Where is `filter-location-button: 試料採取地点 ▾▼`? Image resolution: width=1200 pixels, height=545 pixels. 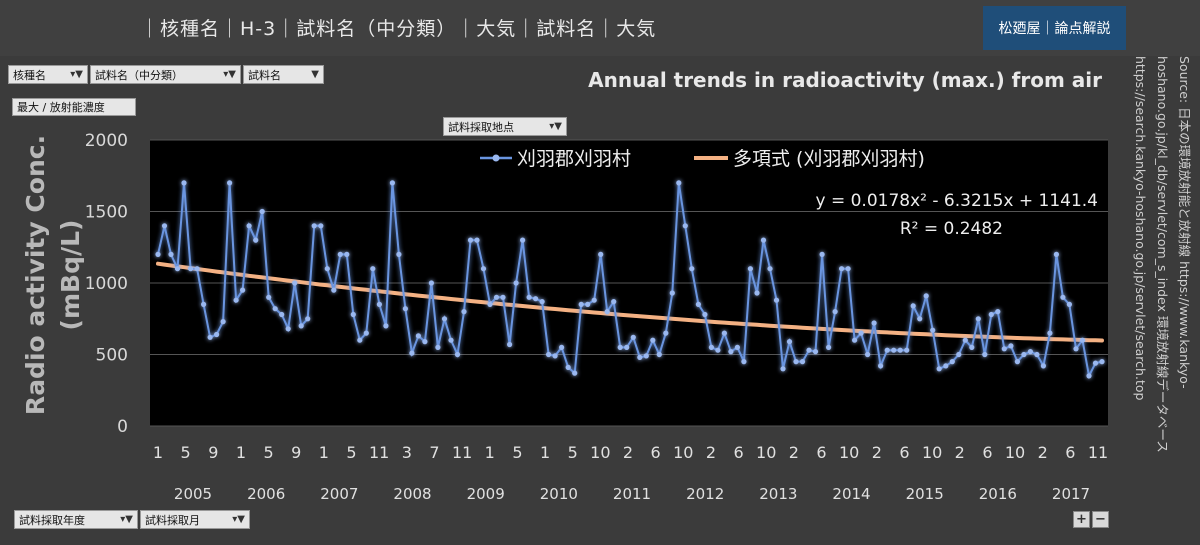 filter-location-button: 試料採取地点 ▾▼ is located at coordinates (505, 126).